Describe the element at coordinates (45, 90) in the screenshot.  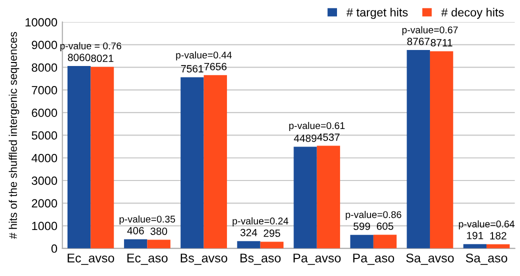
I see `y-tick-label: 7000` at that location.